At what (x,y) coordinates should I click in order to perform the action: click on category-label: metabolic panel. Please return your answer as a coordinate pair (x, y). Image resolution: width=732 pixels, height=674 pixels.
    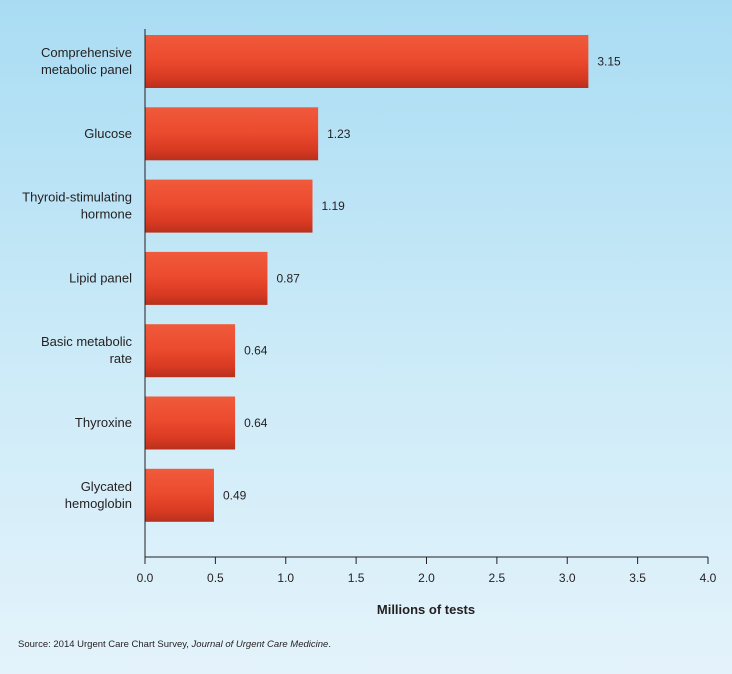
    Looking at the image, I should click on (86, 69).